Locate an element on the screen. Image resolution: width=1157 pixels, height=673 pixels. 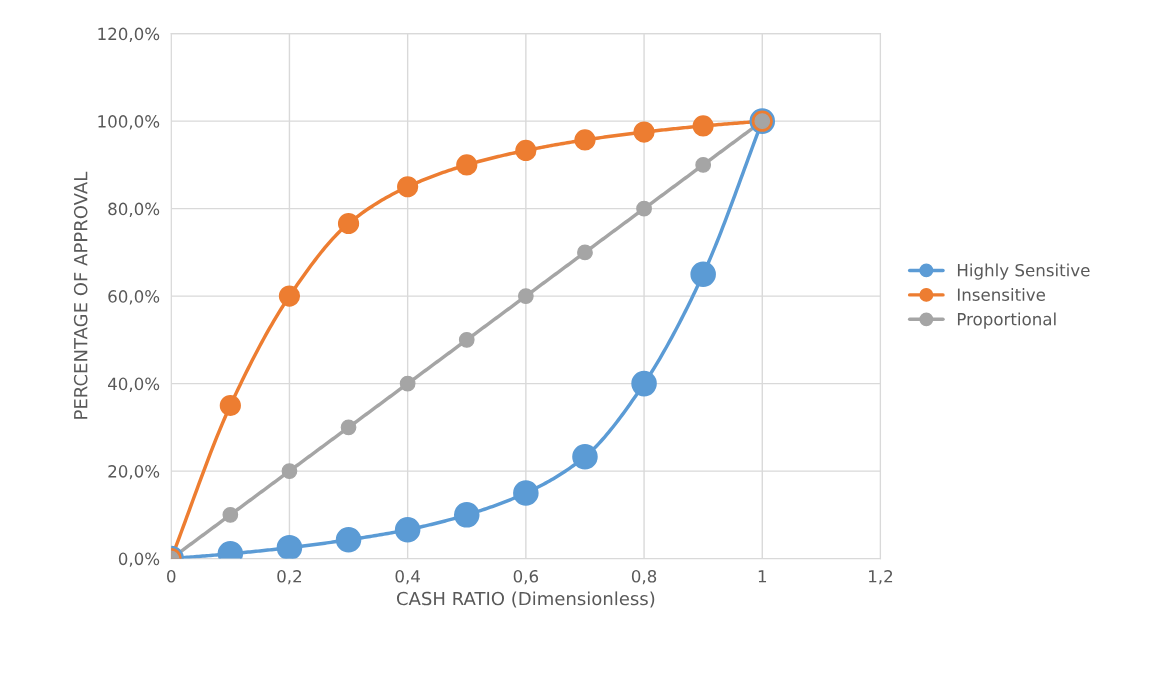
y-axis-title: PERCENTAGE OF APPROVAL is located at coordinates (80, 295).